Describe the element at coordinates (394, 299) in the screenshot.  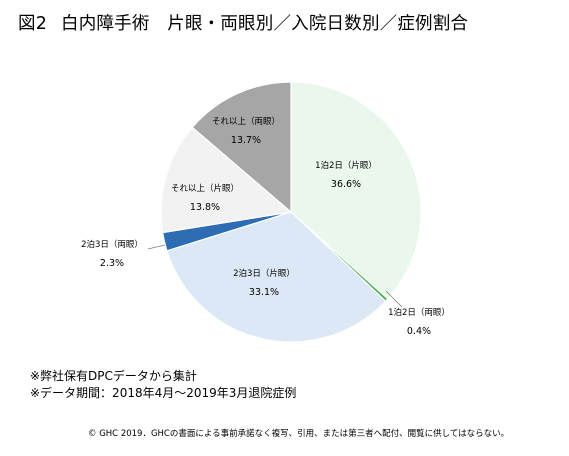
I see `leader-line-1haku-ryome` at that location.